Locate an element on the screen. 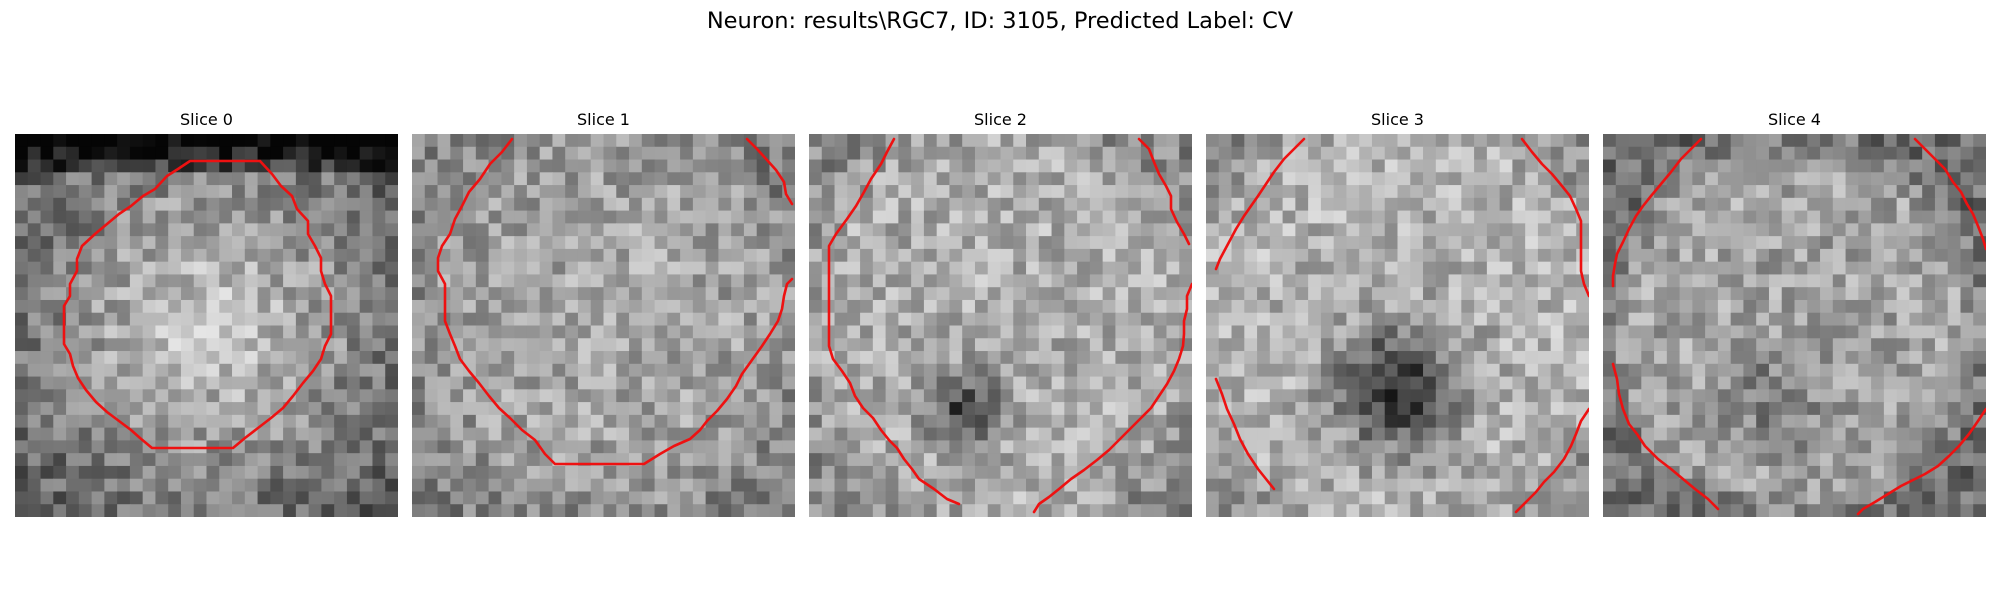 The image size is (2000, 600). slice-title: Slice 1 is located at coordinates (603, 119).